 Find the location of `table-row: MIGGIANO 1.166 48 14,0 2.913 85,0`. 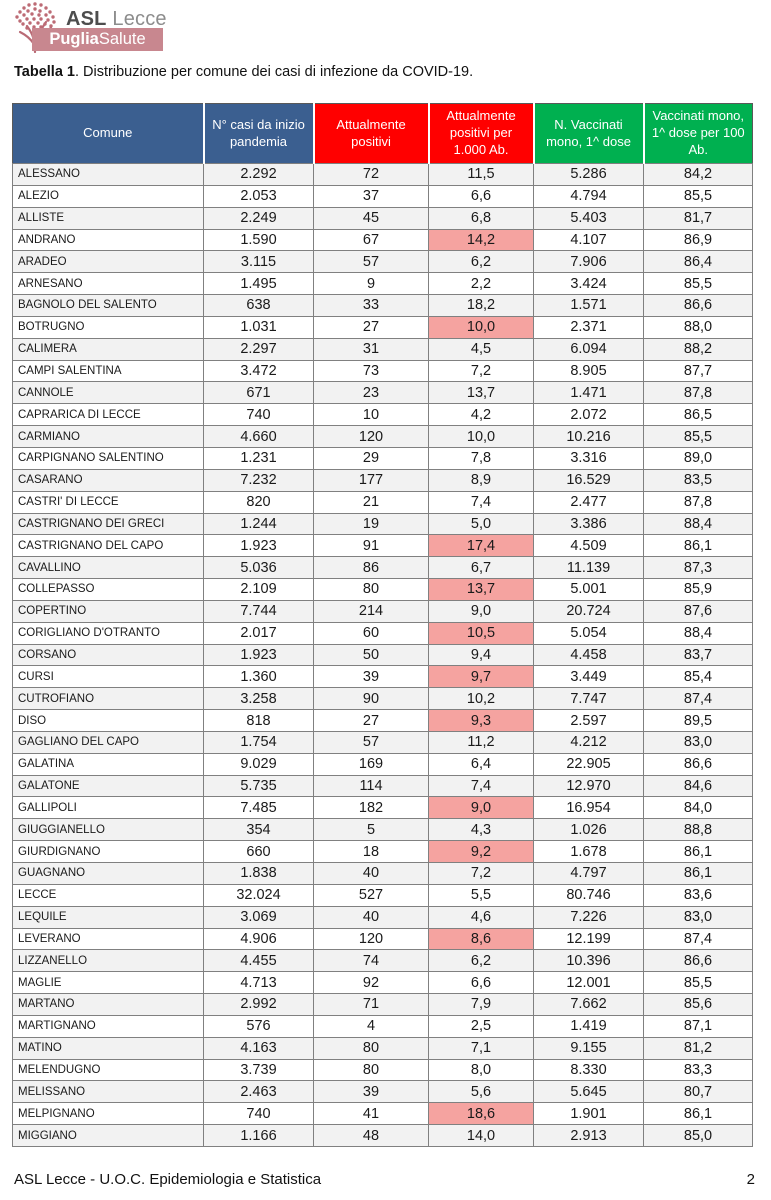

table-row: MIGGIANO 1.166 48 14,0 2.913 85,0 is located at coordinates (382, 1135).